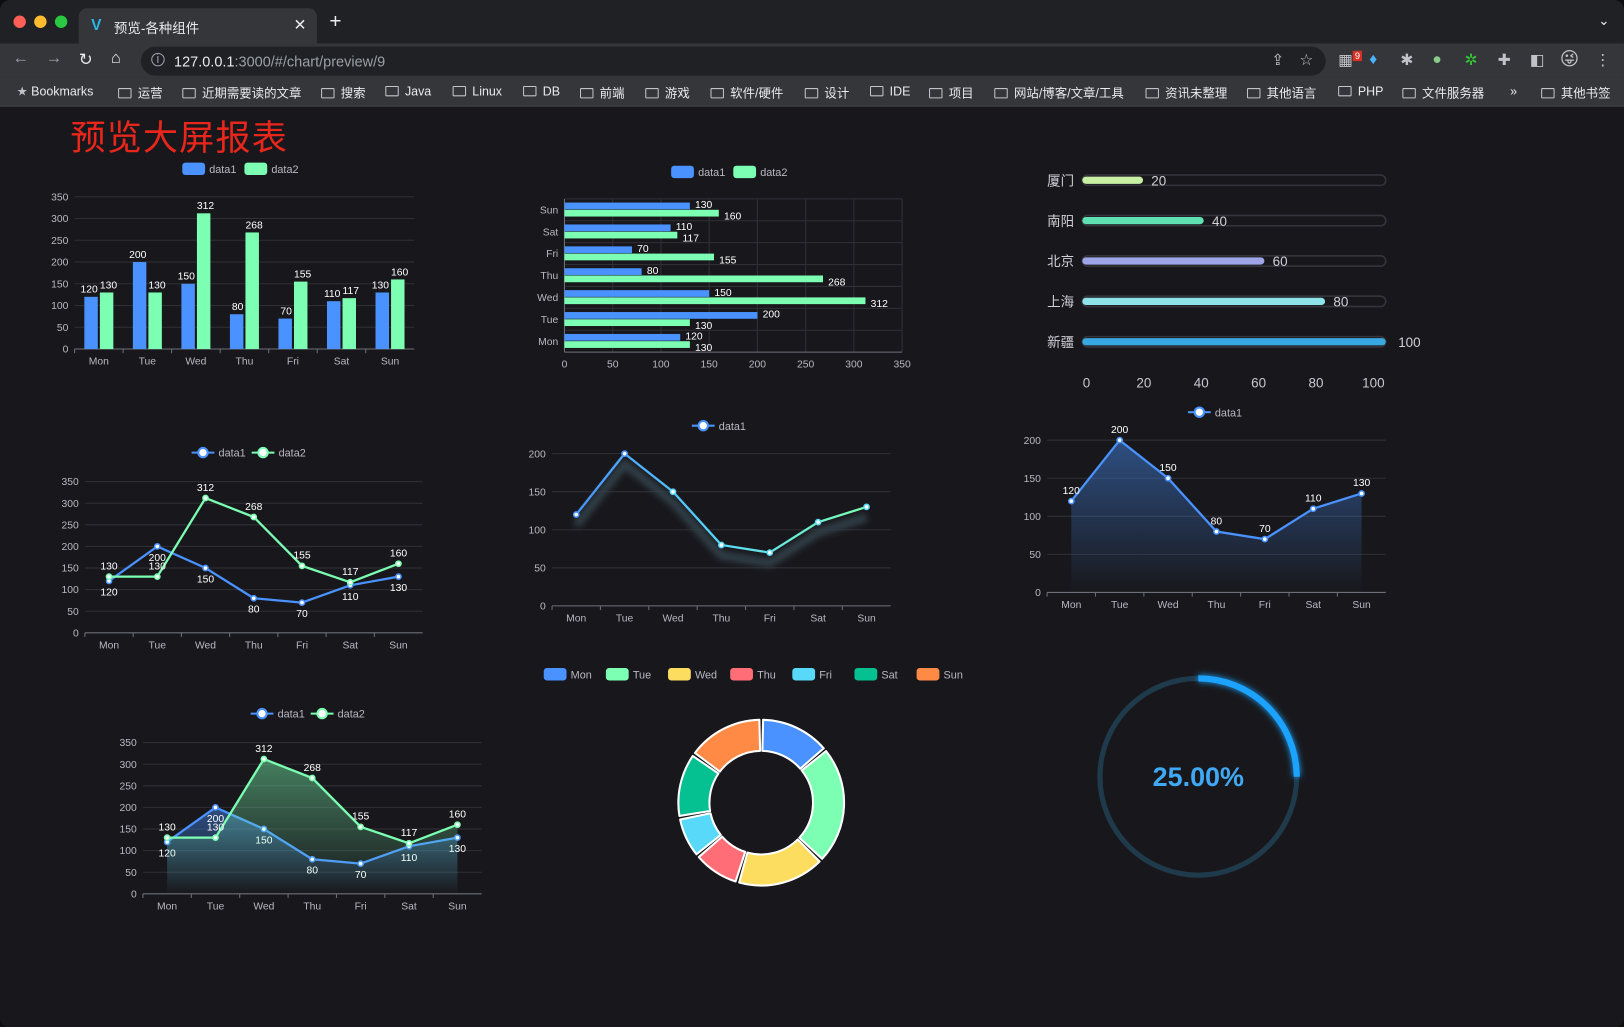 The height and width of the screenshot is (1027, 1624). Describe the element at coordinates (241, 93) in the screenshot. I see `bookmark-folder: 近期需要读的文章` at that location.